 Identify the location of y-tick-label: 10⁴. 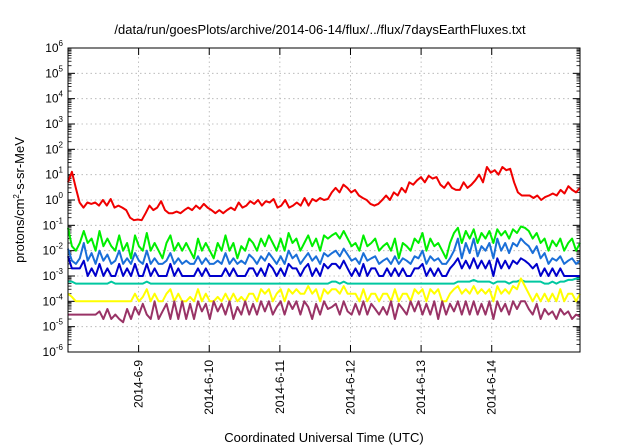
(54, 98).